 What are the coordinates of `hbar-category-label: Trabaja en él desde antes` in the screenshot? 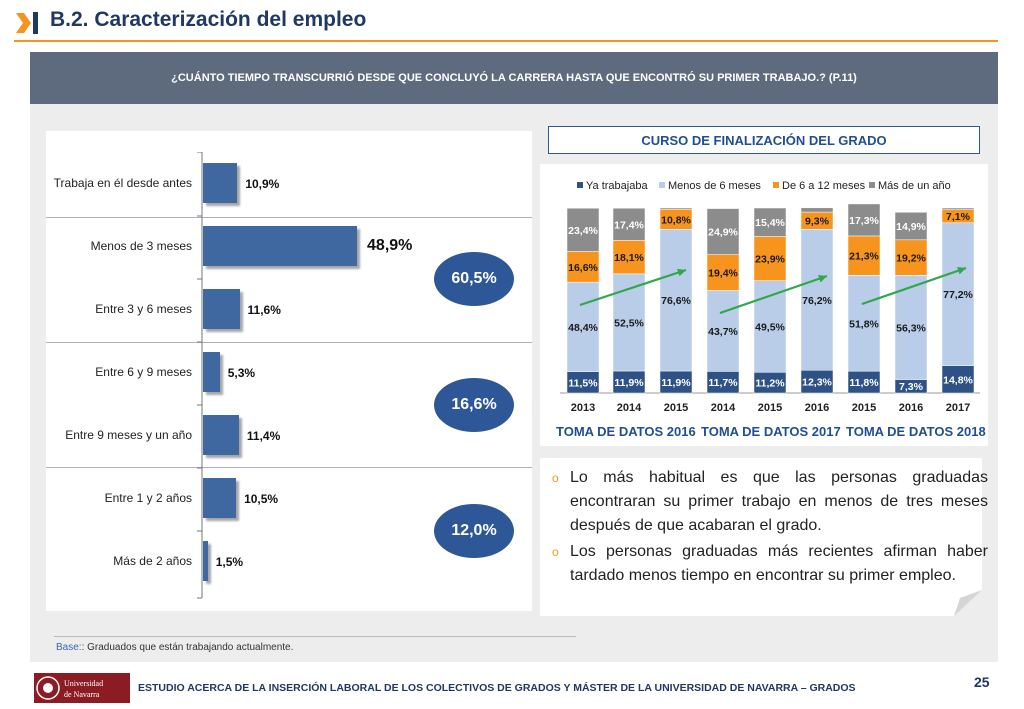 It's located at (122, 183).